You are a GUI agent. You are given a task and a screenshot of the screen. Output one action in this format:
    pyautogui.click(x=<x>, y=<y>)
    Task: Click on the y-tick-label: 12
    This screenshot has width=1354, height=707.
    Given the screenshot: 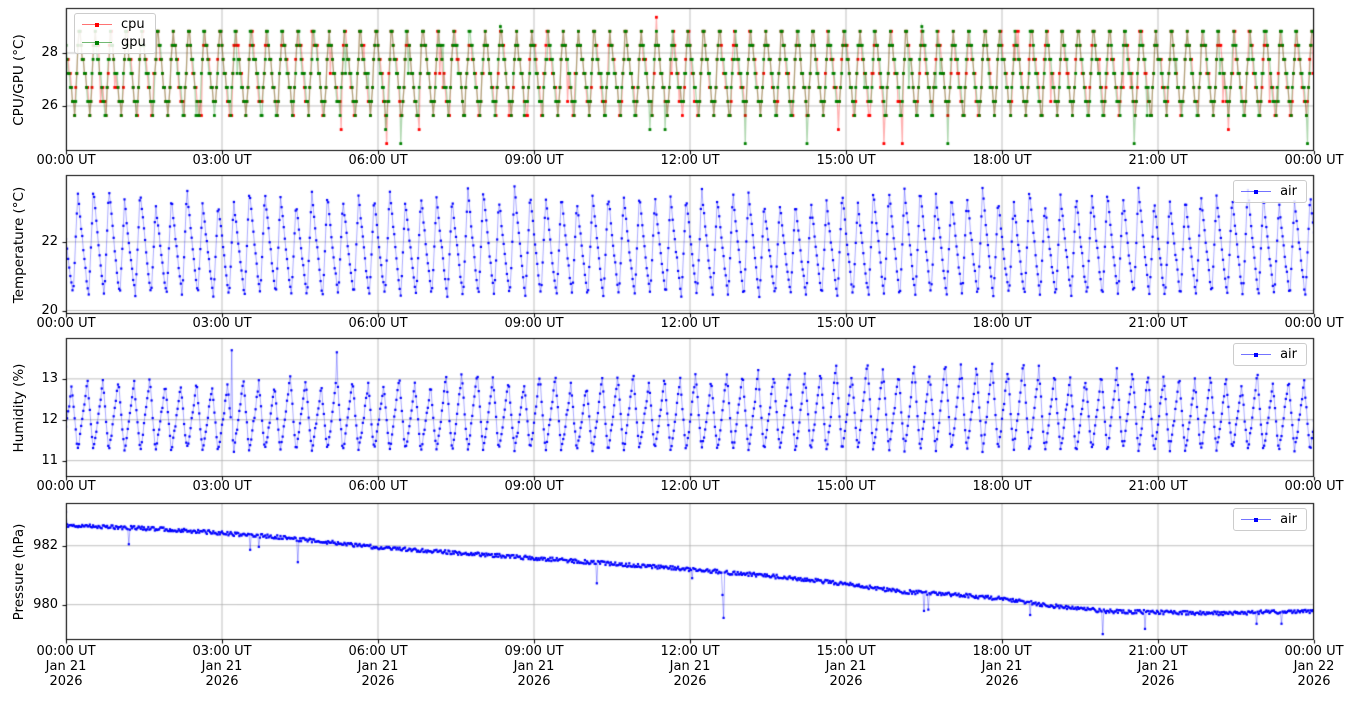 What is the action you would take?
    pyautogui.click(x=49, y=419)
    